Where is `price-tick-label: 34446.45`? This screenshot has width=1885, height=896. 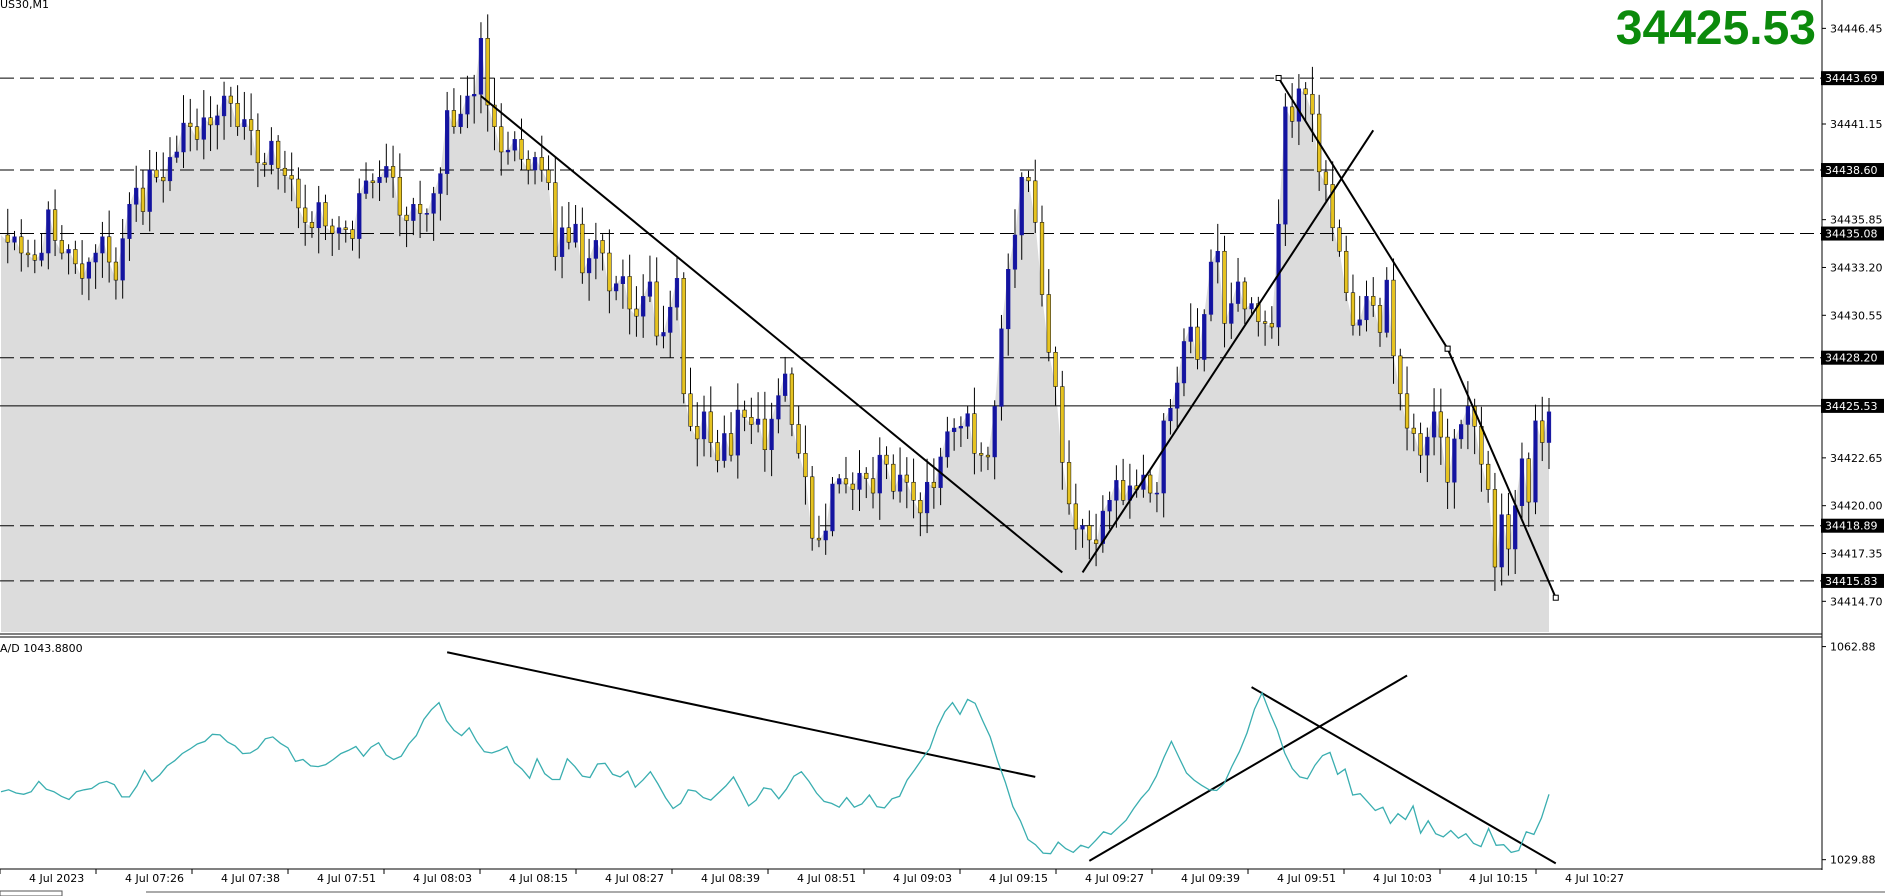 price-tick-label: 34446.45 is located at coordinates (1856, 28).